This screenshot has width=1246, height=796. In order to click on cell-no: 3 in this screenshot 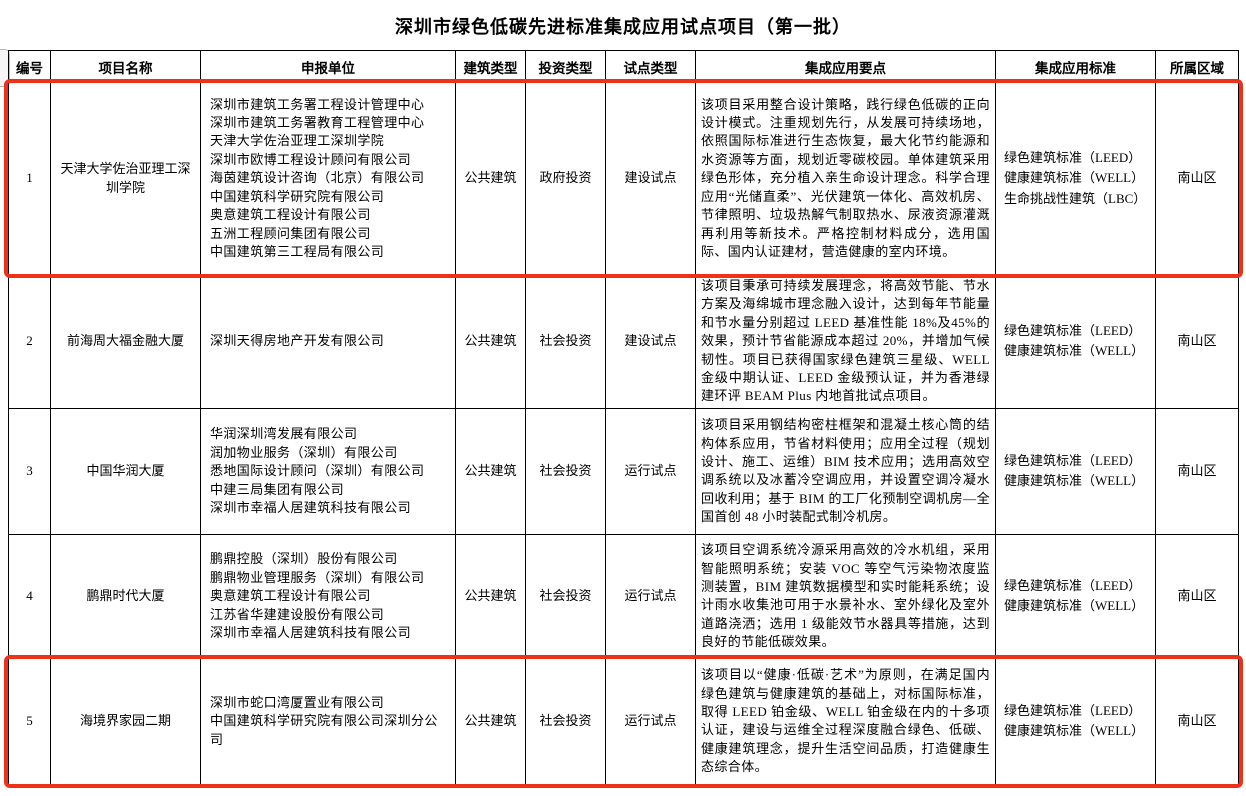, I will do `click(29, 471)`.